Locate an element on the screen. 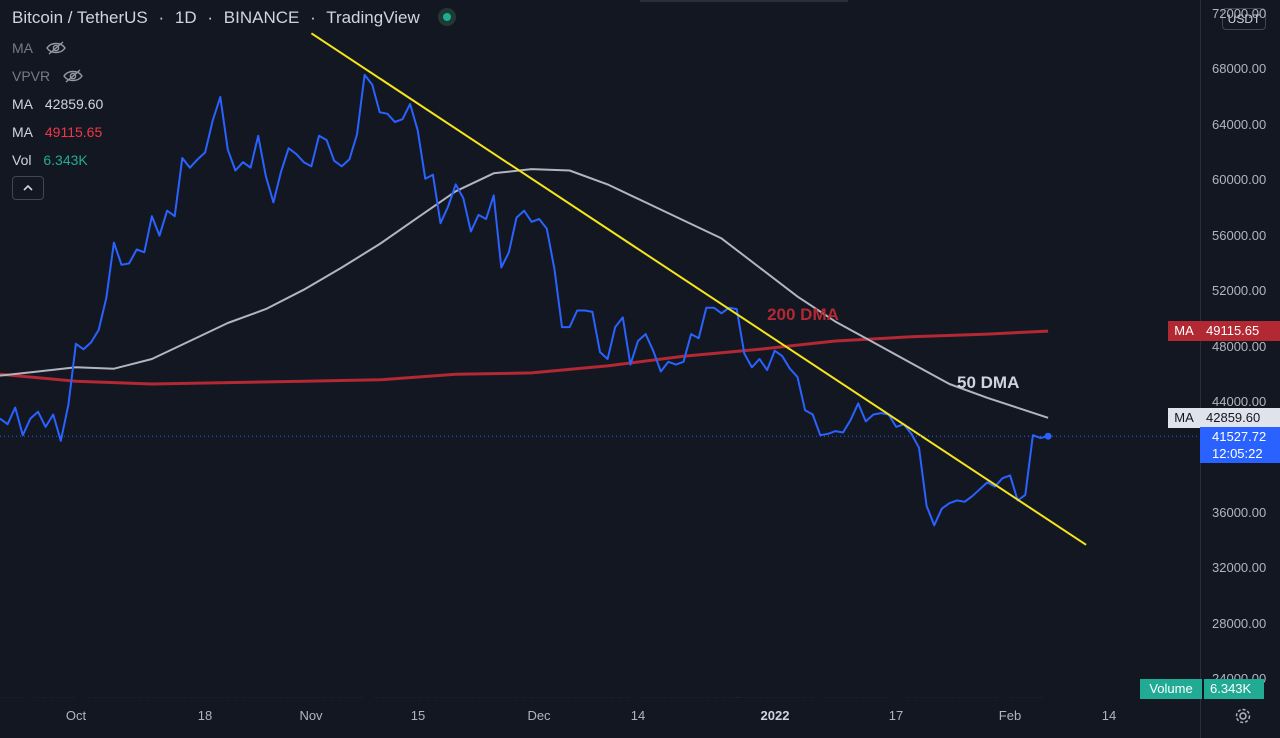  time-axis-tick: 18 is located at coordinates (205, 715).